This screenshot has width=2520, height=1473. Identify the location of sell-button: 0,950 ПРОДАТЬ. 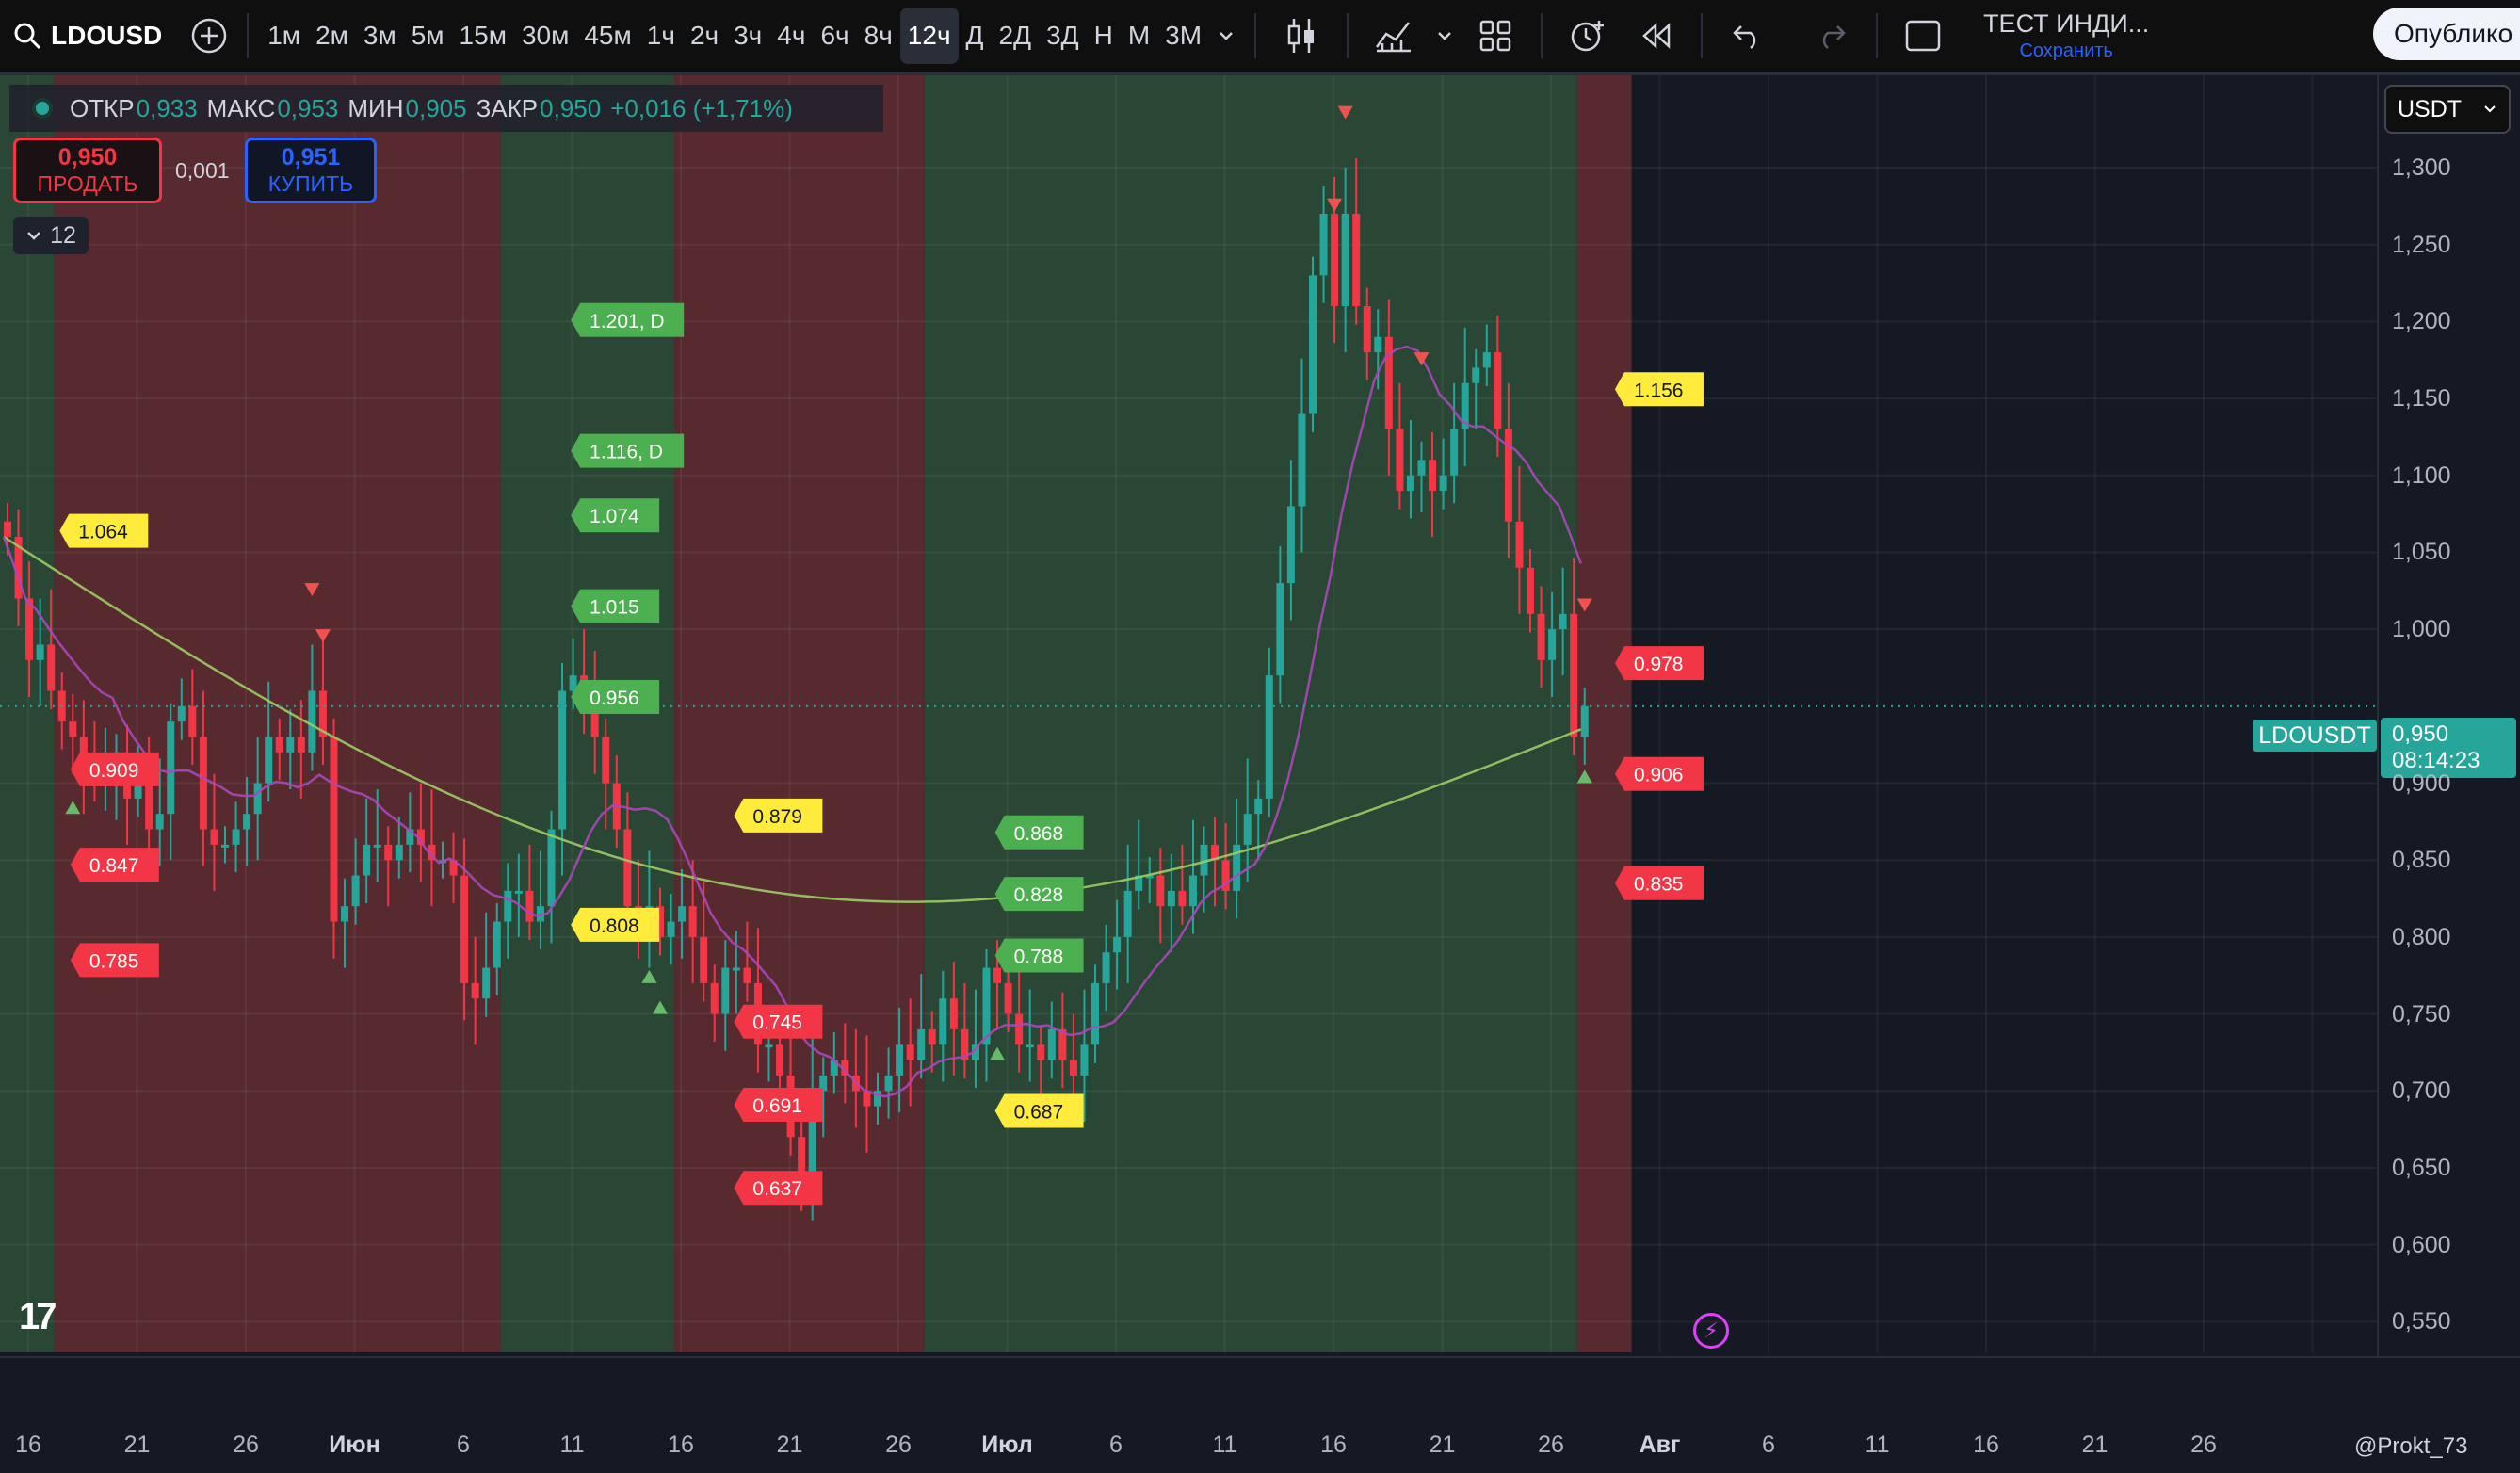
(88, 170).